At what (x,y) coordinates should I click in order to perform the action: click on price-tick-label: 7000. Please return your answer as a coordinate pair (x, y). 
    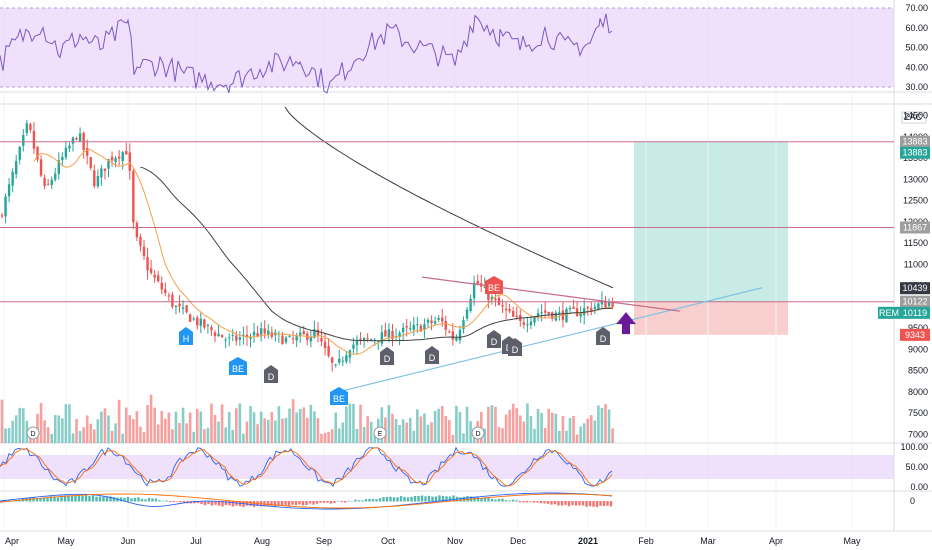
    Looking at the image, I should click on (918, 434).